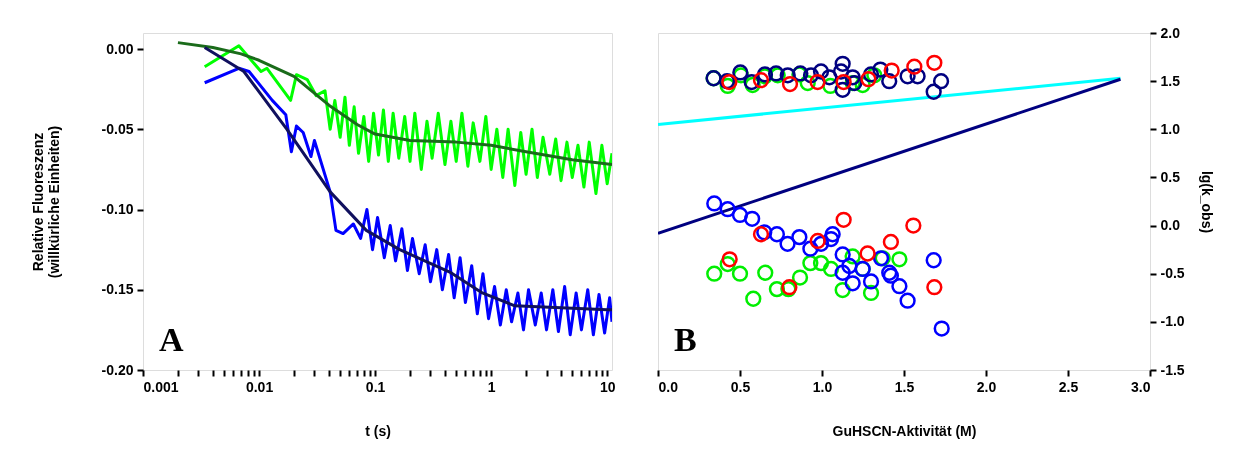 The height and width of the screenshot is (455, 1253). I want to click on y2-tick-label: -0.5, so click(1172, 273).